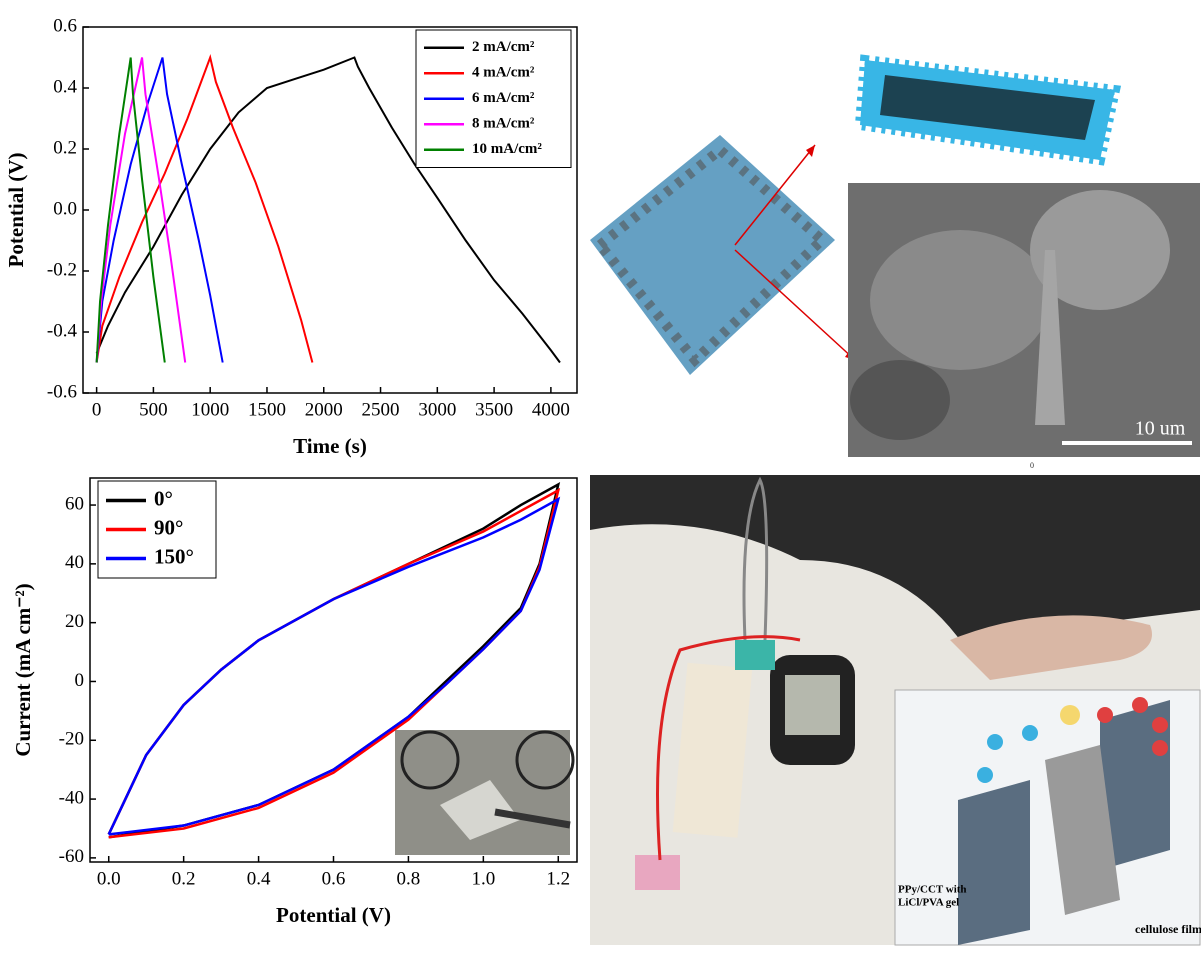 Image resolution: width=1201 pixels, height=961 pixels. Describe the element at coordinates (109, 878) in the screenshot. I see `x-tick-label: 0.0` at that location.